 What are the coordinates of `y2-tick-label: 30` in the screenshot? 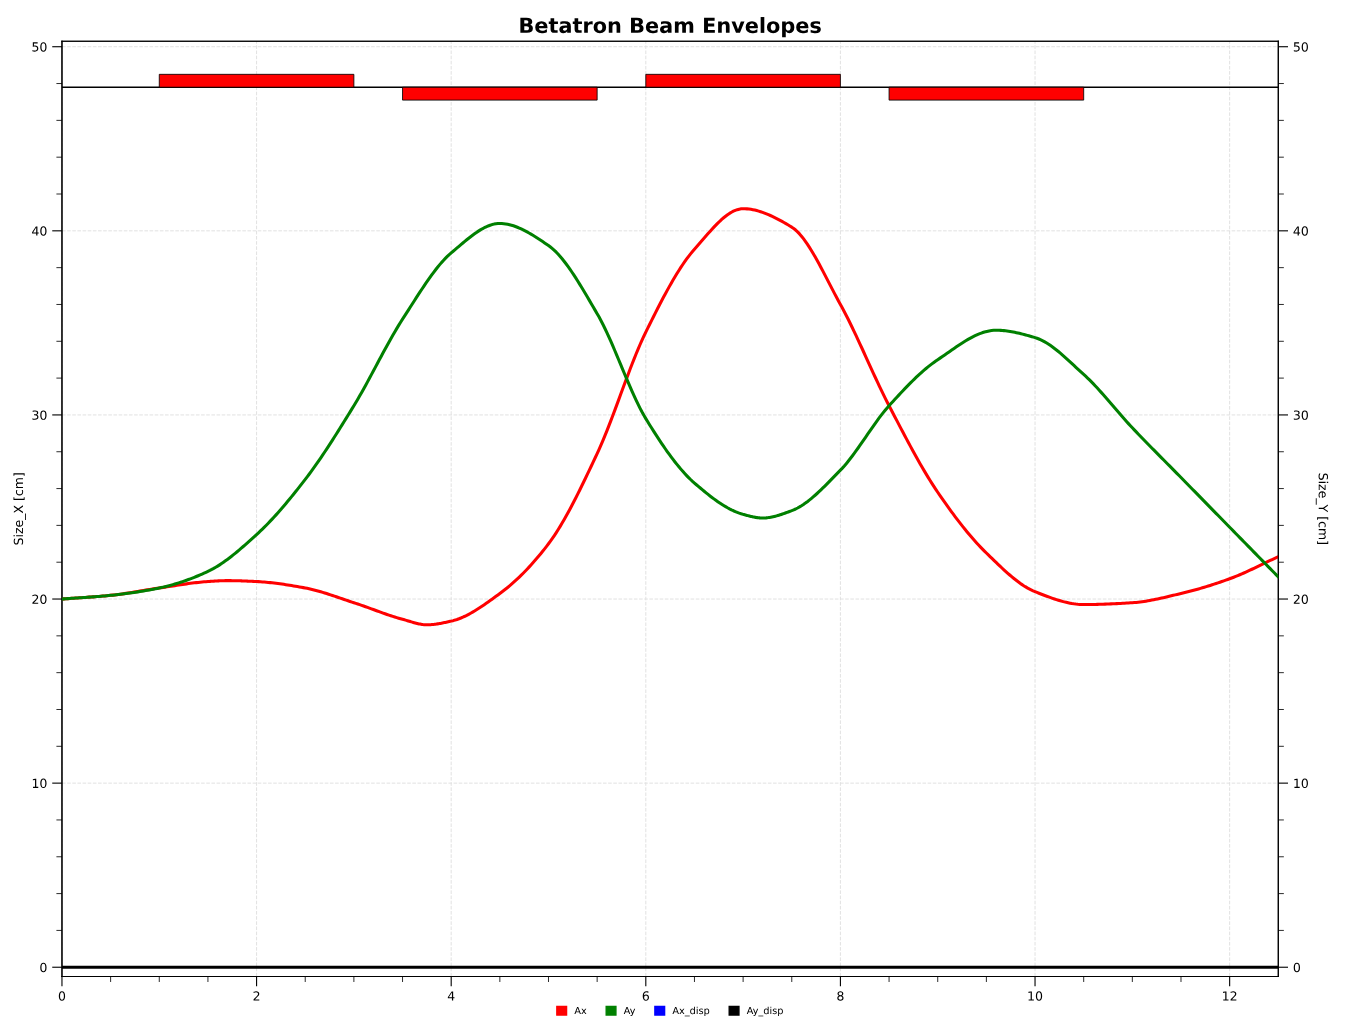 It's located at (1300, 415).